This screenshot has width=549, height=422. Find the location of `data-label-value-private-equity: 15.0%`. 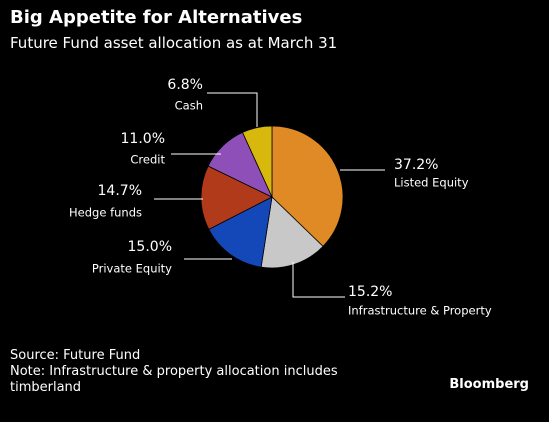

data-label-value-private-equity: 15.0% is located at coordinates (150, 247).